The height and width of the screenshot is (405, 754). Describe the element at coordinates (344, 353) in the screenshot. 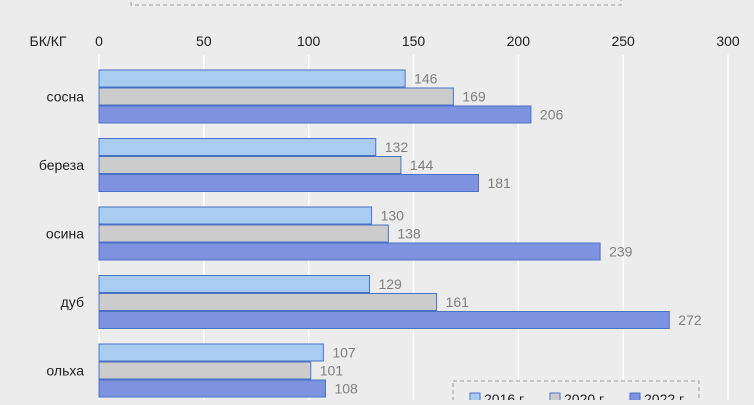

I see `data-label: 107` at that location.